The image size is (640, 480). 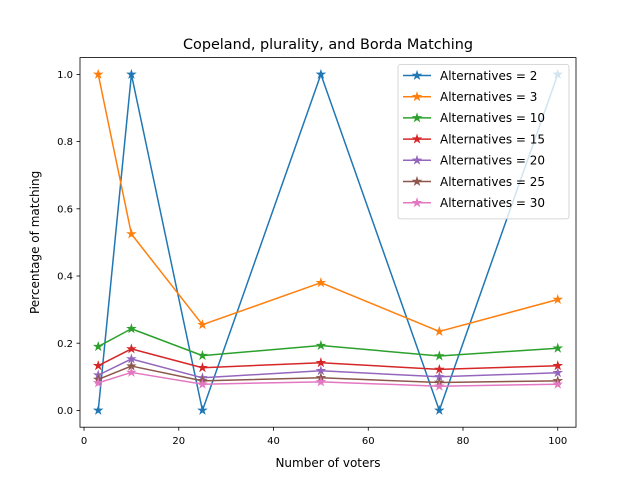 What do you see at coordinates (492, 139) in the screenshot?
I see `legend-label: Alternatives = 15` at bounding box center [492, 139].